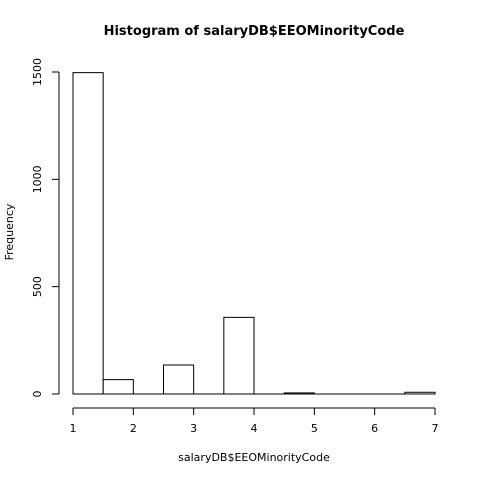  What do you see at coordinates (435, 428) in the screenshot?
I see `x-tick-label: 7` at bounding box center [435, 428].